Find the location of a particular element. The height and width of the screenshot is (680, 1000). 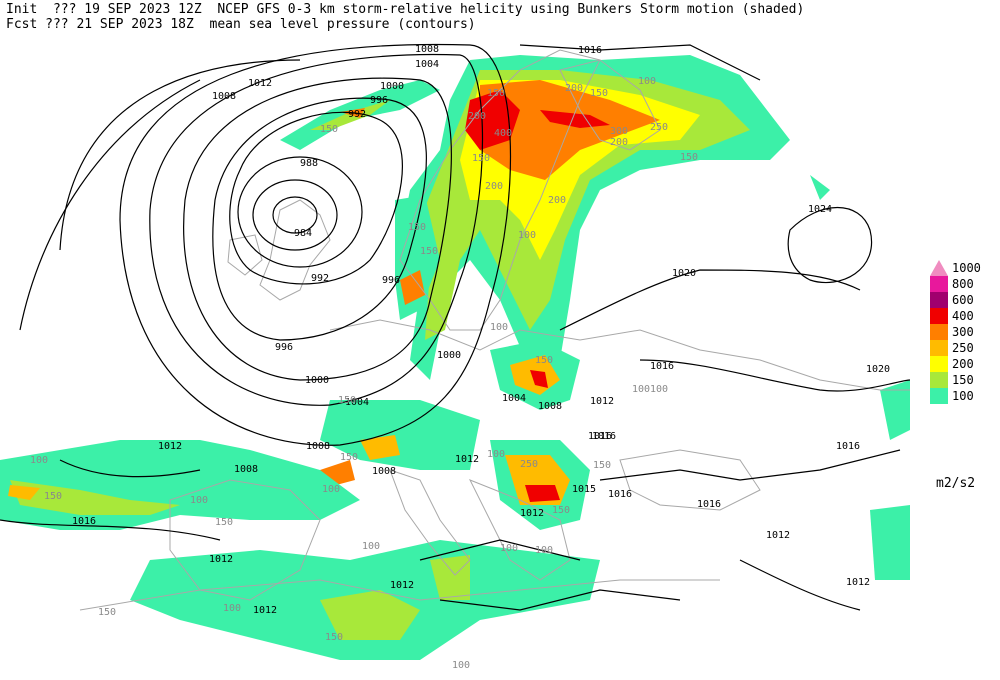

coastline-british-isles is located at coordinates (295, 250).